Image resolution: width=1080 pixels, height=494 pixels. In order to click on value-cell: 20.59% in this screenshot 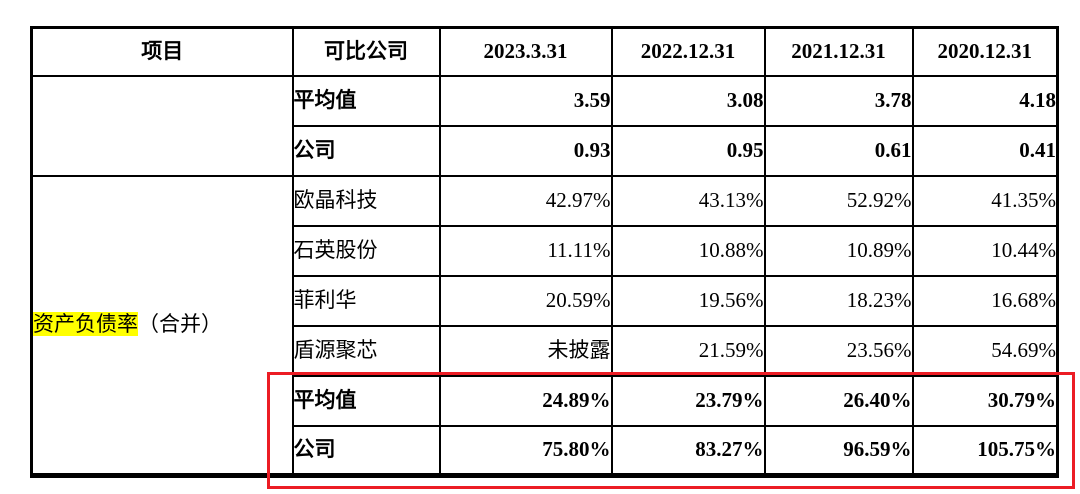, I will do `click(525, 300)`.